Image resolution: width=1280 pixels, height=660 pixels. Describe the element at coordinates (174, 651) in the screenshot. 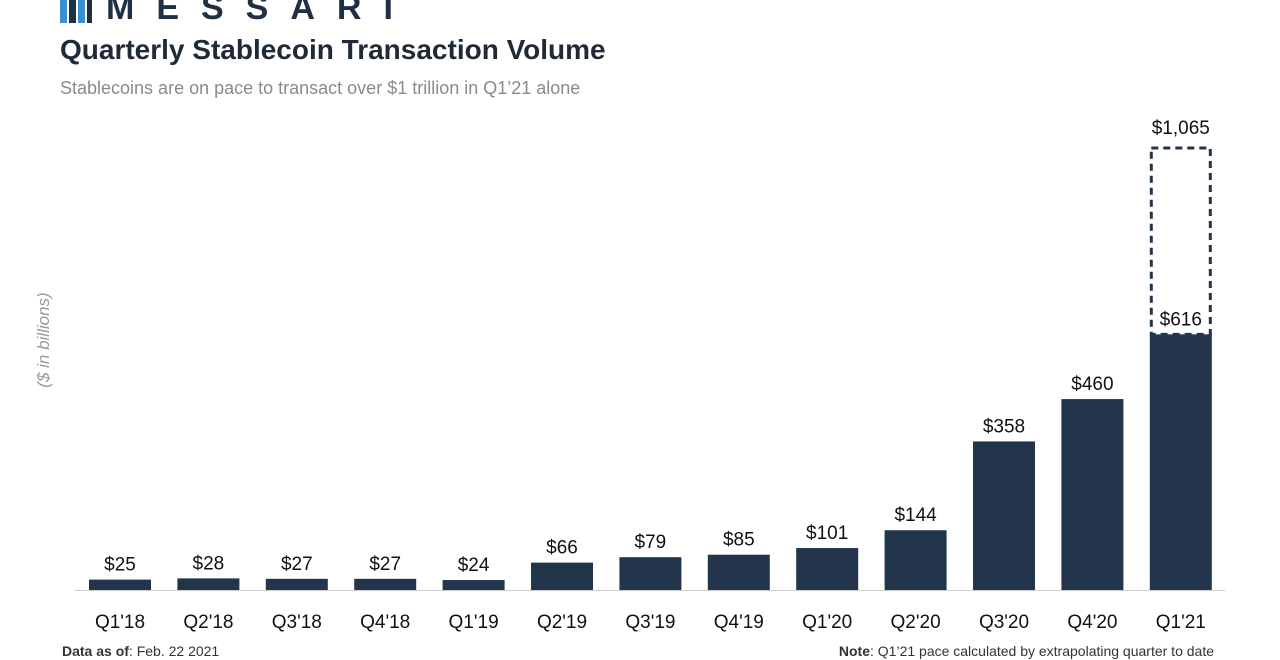

I see `data-as-of-value: : Feb. 22 2021` at that location.